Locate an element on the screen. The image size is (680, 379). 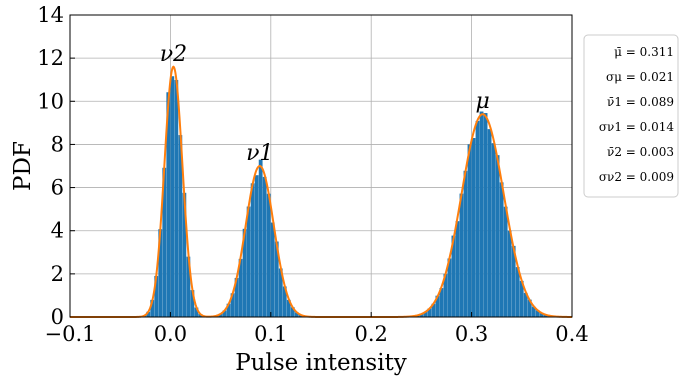
y-tick-label: 12 is located at coordinates (50, 58).